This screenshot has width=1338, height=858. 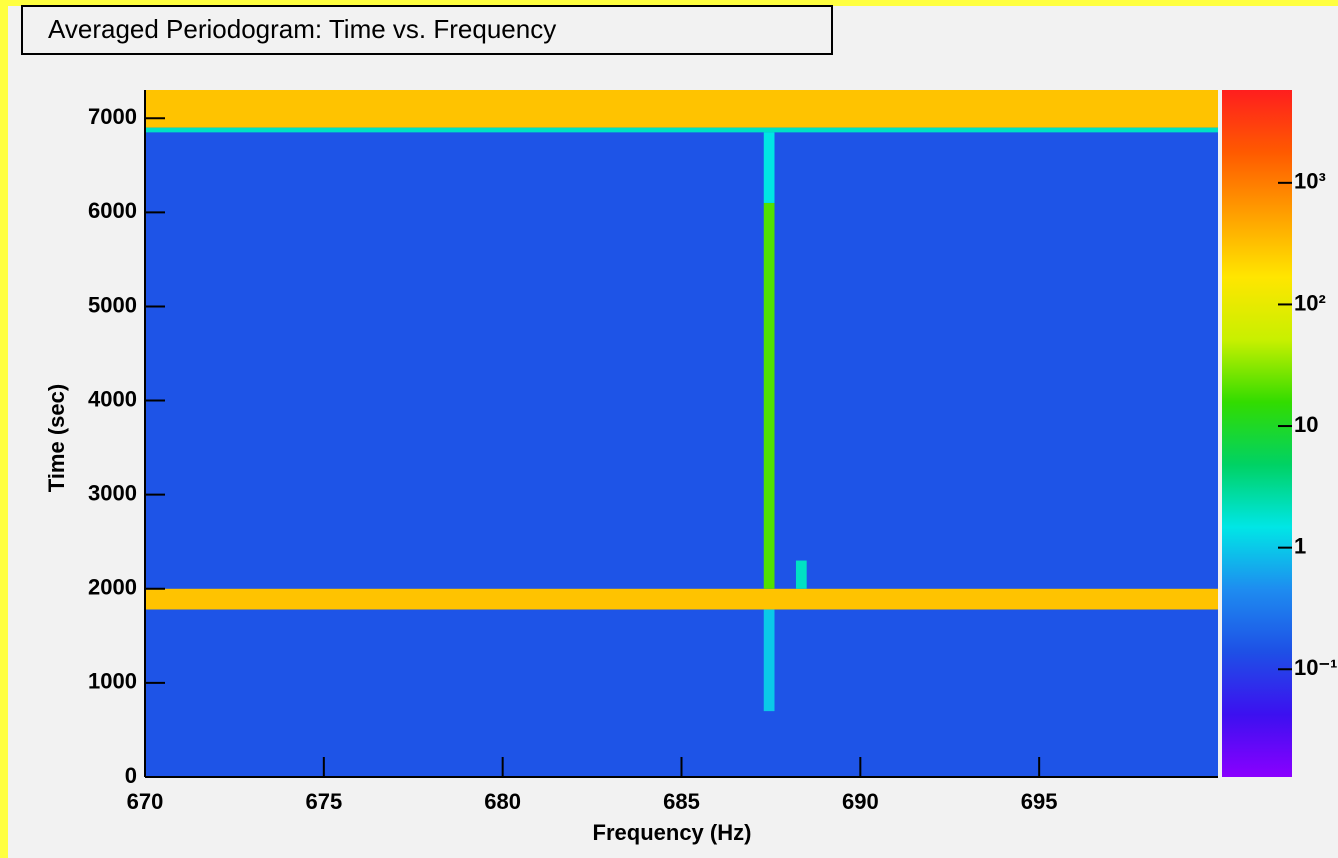 What do you see at coordinates (112, 492) in the screenshot?
I see `y-tick-label: 3000` at bounding box center [112, 492].